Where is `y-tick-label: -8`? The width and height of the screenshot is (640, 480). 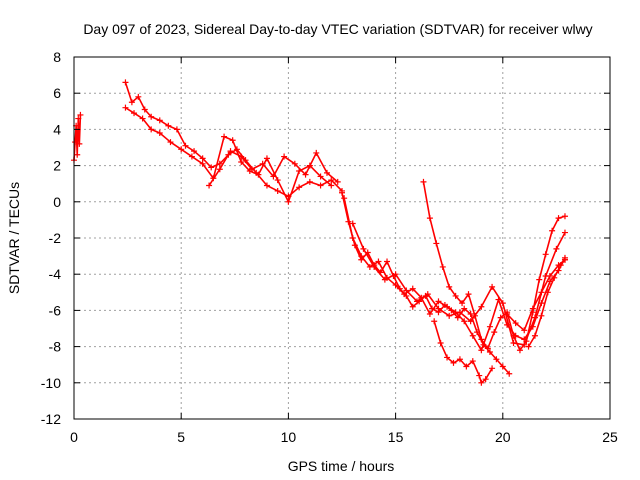
y-tick-label: -8 is located at coordinates (55, 347).